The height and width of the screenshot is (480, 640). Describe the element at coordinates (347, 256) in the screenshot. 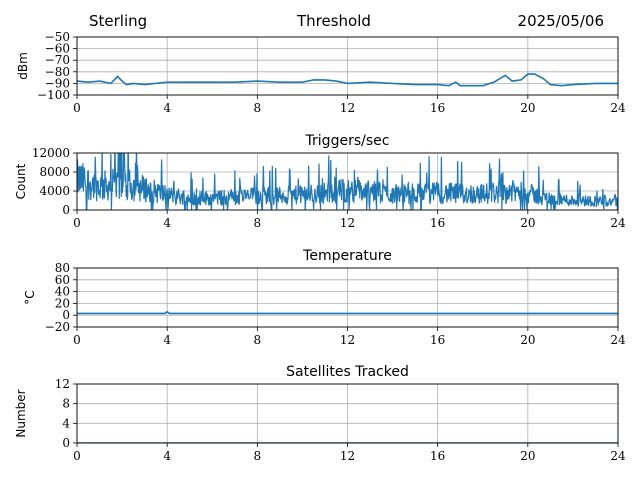

I see `panel-title: Temperature` at that location.